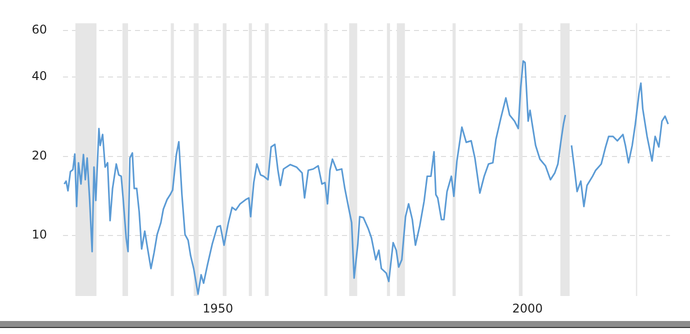 The width and height of the screenshot is (690, 334). What do you see at coordinates (218, 308) in the screenshot?
I see `x-tick-label: 1950` at bounding box center [218, 308].